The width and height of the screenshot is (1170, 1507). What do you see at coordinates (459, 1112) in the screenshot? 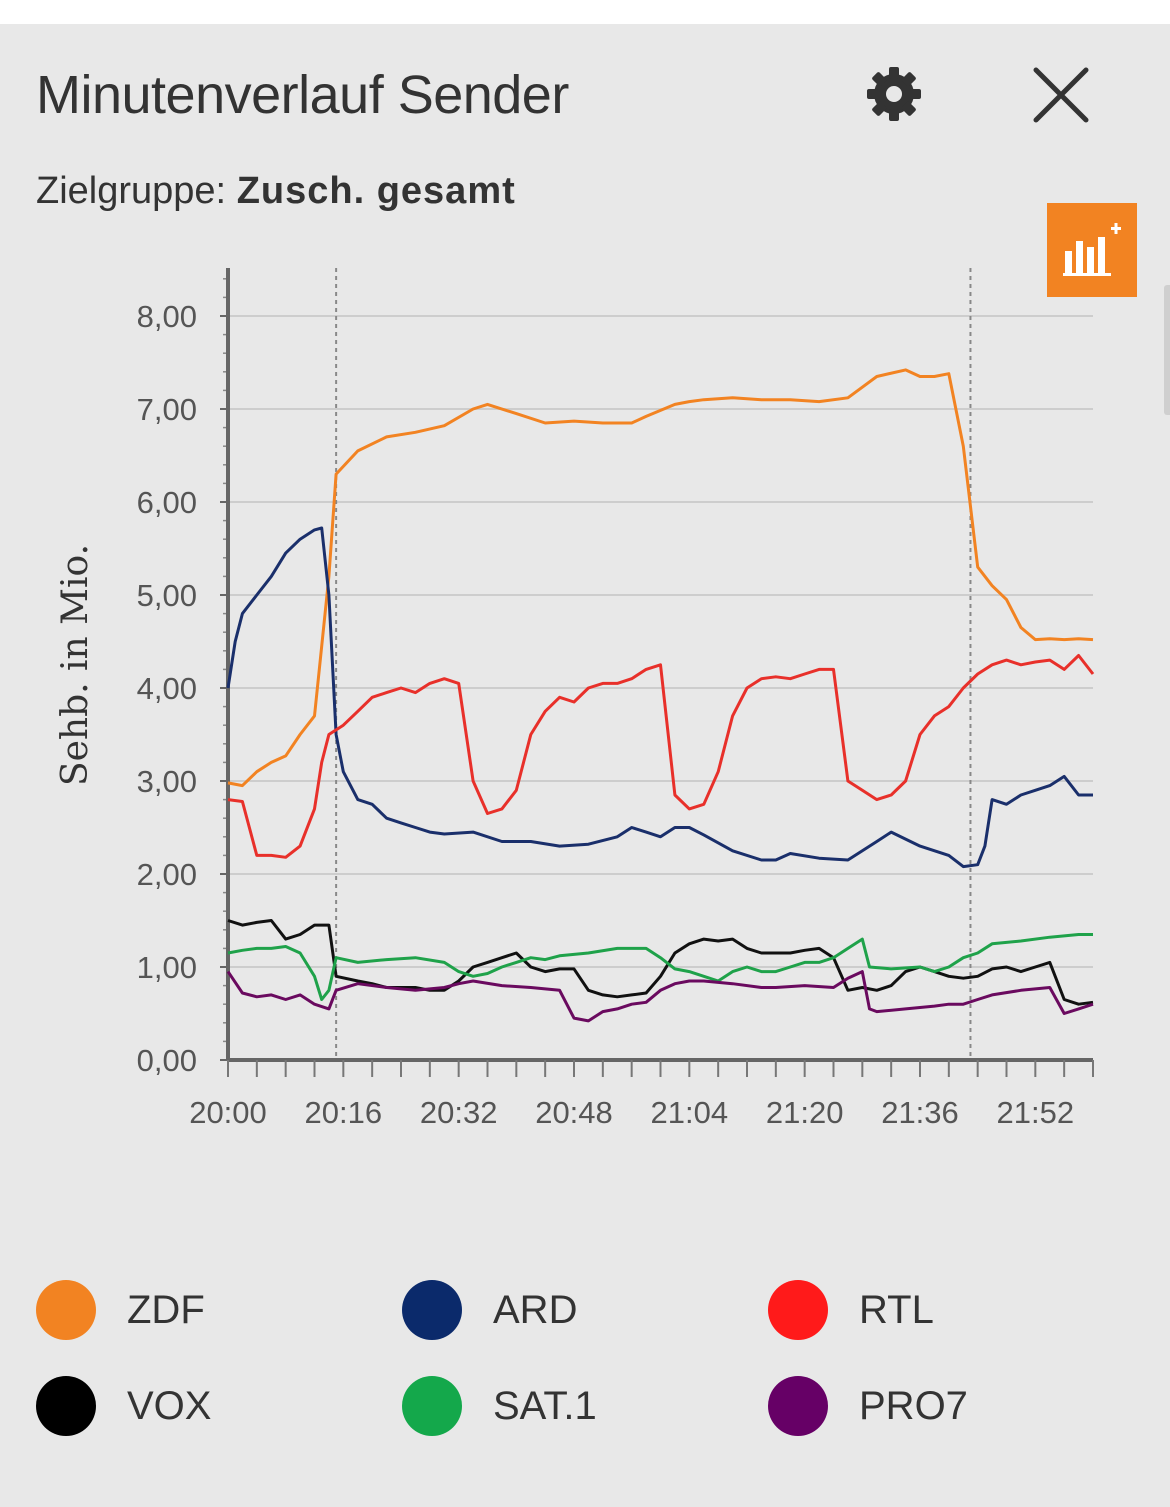
I see `x-tick-label: 20:32` at bounding box center [459, 1112].